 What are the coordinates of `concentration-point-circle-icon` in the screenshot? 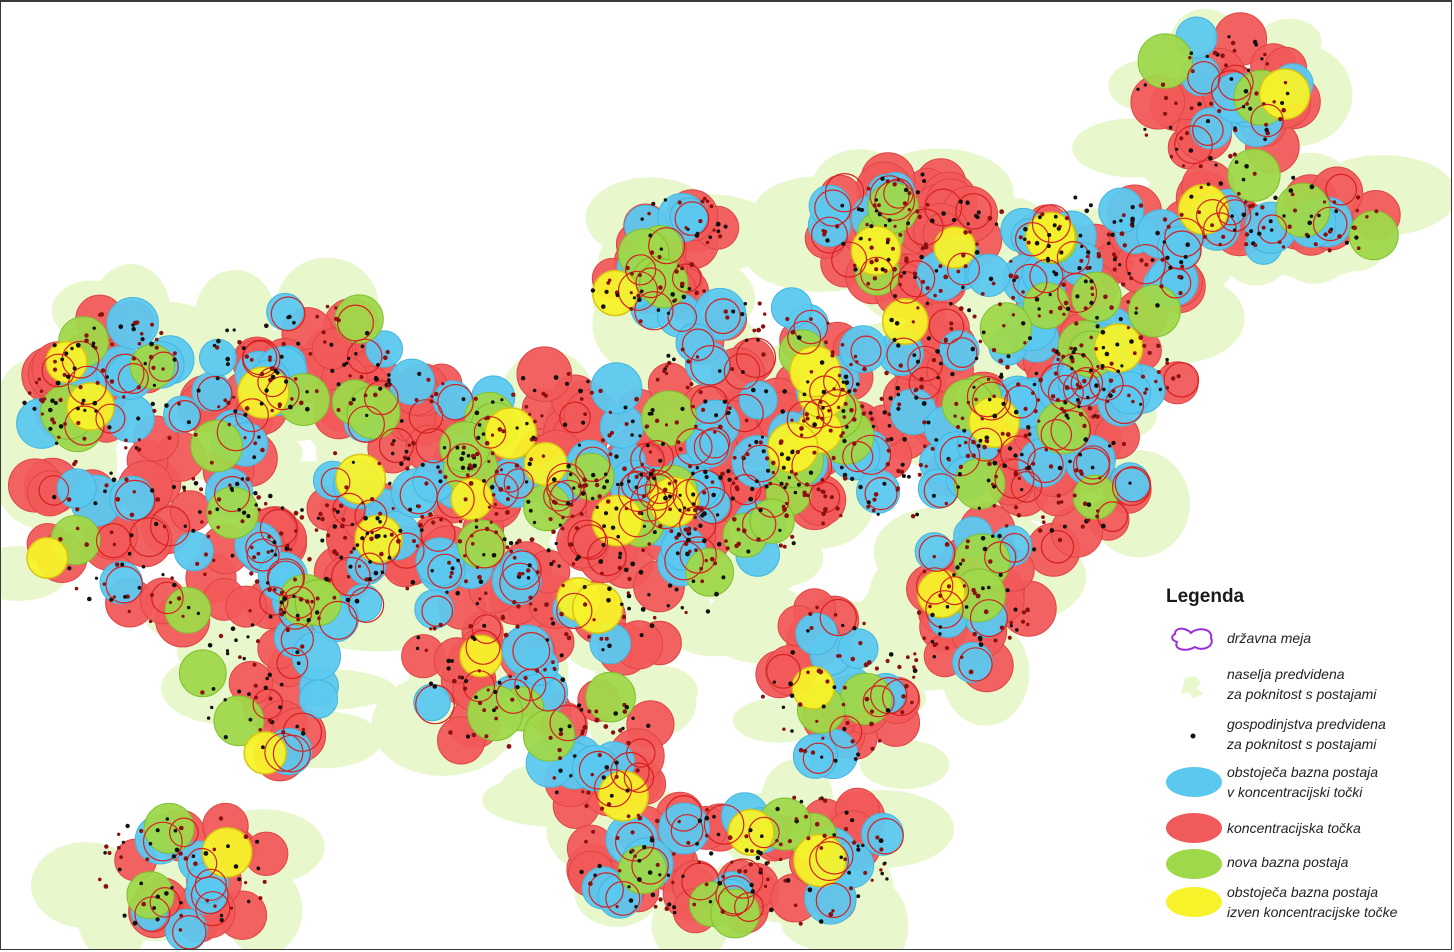 It's located at (1194, 828).